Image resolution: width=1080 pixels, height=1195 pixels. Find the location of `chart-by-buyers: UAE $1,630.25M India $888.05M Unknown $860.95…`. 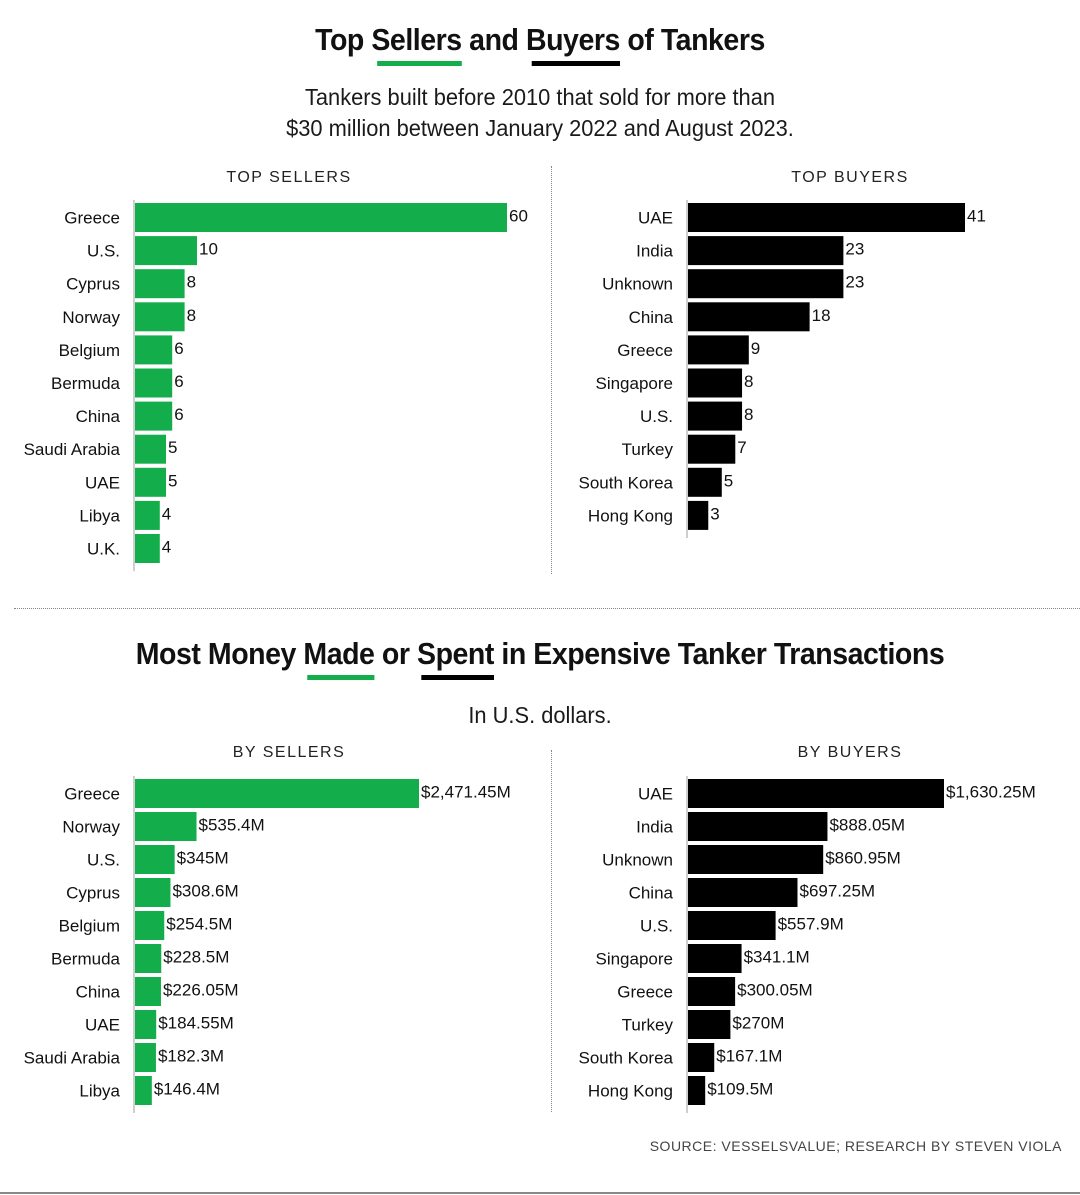

chart-by-buyers: UAE $1,630.25M India $888.05M Unknown $860.95… is located at coordinates (807, 944).